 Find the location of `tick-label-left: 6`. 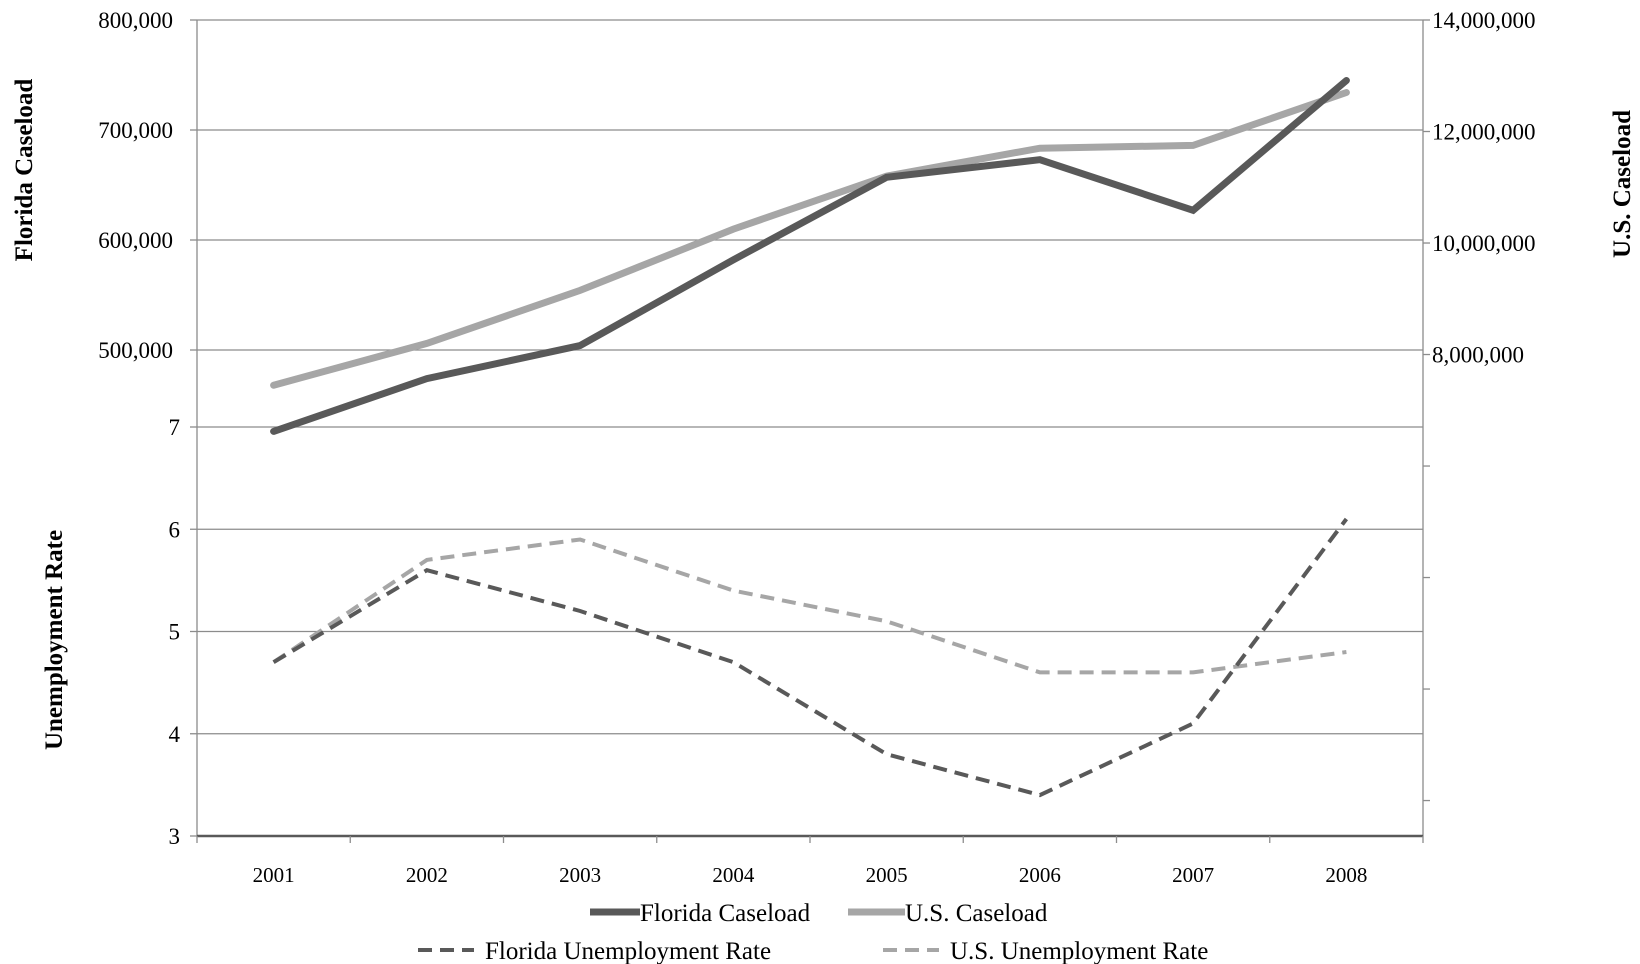

tick-label-left: 6 is located at coordinates (175, 529).